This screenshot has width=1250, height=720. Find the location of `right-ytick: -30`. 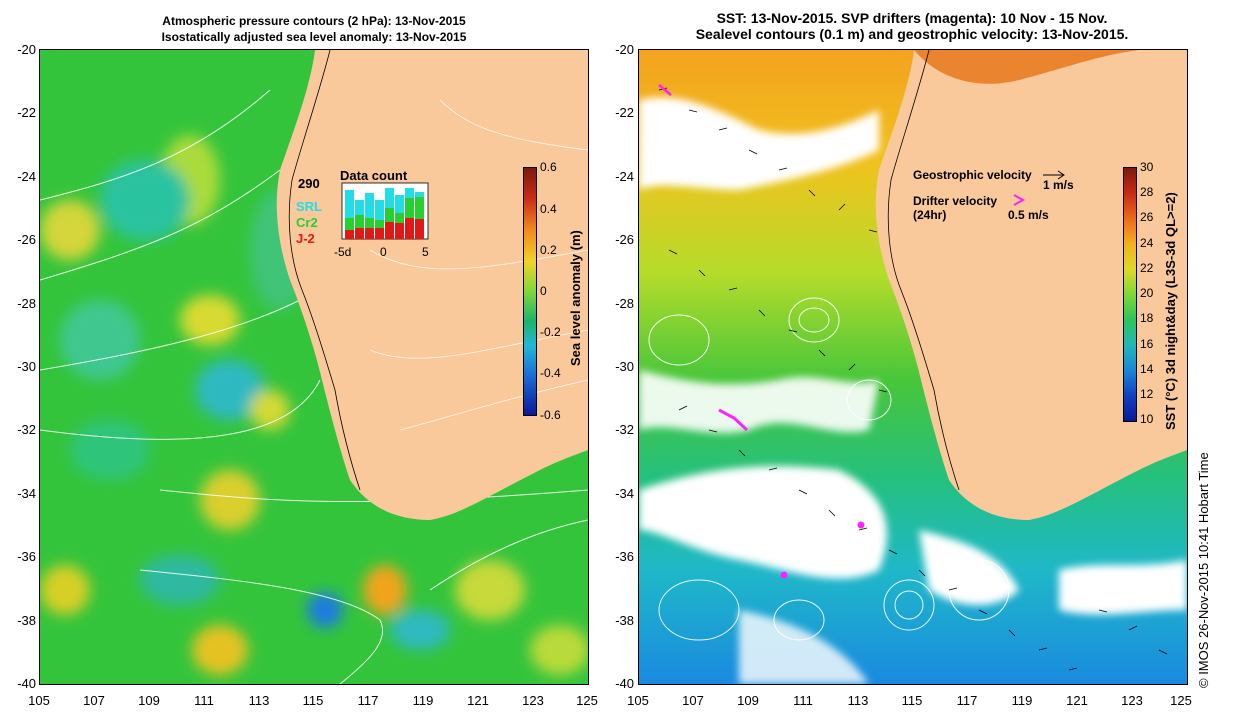

right-ytick: -30 is located at coordinates (624, 366).